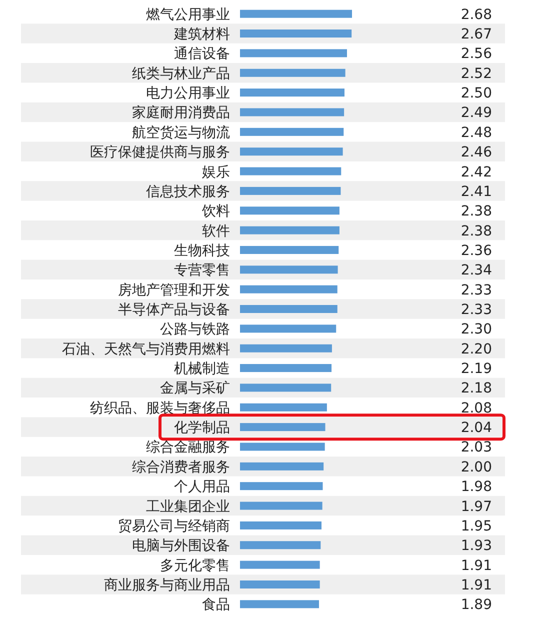  Describe the element at coordinates (476, 605) in the screenshot. I see `data-label: 1.89` at that location.